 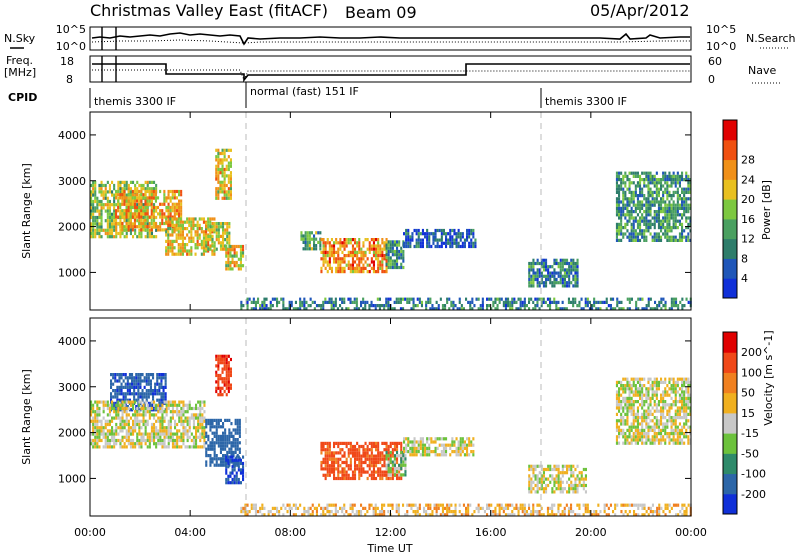 What do you see at coordinates (67, 61) in the screenshot?
I see `freq-tick-top: 18` at bounding box center [67, 61].